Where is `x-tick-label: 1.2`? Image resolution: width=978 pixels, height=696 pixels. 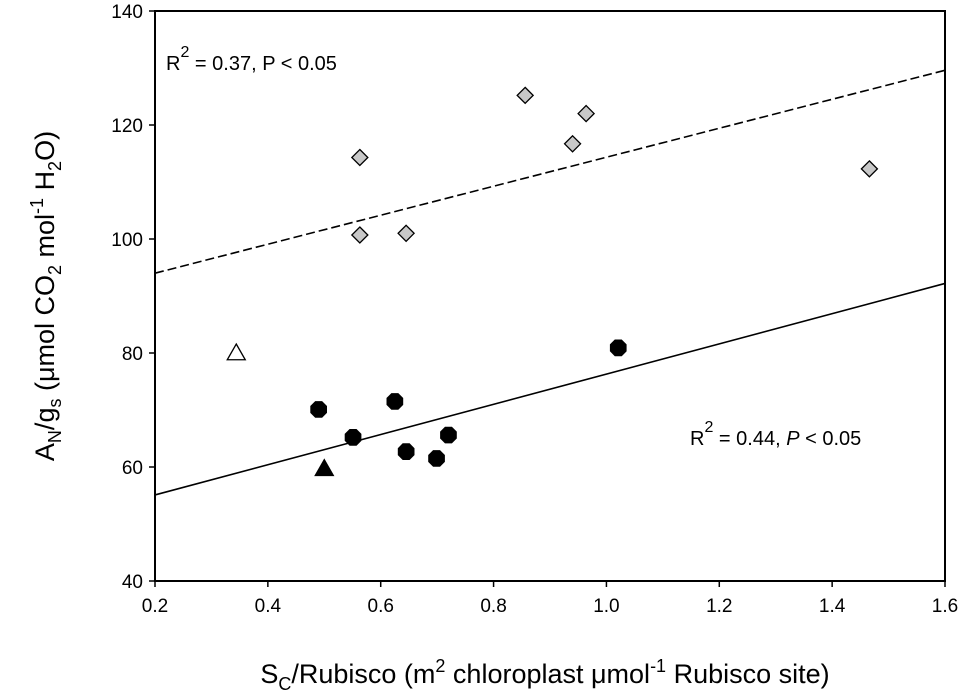
x-tick-label: 1.2 is located at coordinates (719, 606).